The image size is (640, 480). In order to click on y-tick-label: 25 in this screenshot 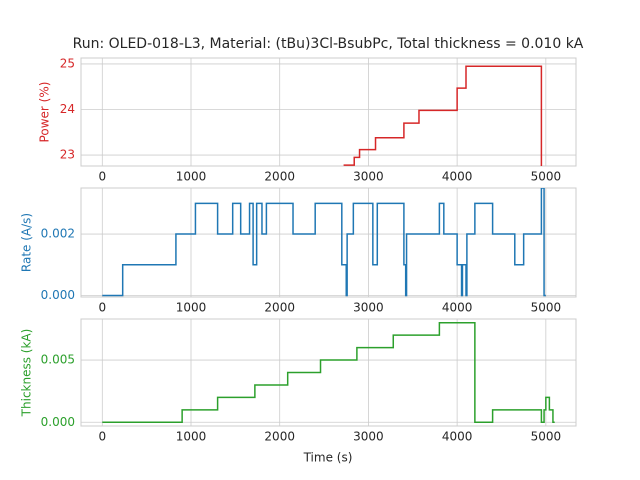, I will do `click(67, 63)`.